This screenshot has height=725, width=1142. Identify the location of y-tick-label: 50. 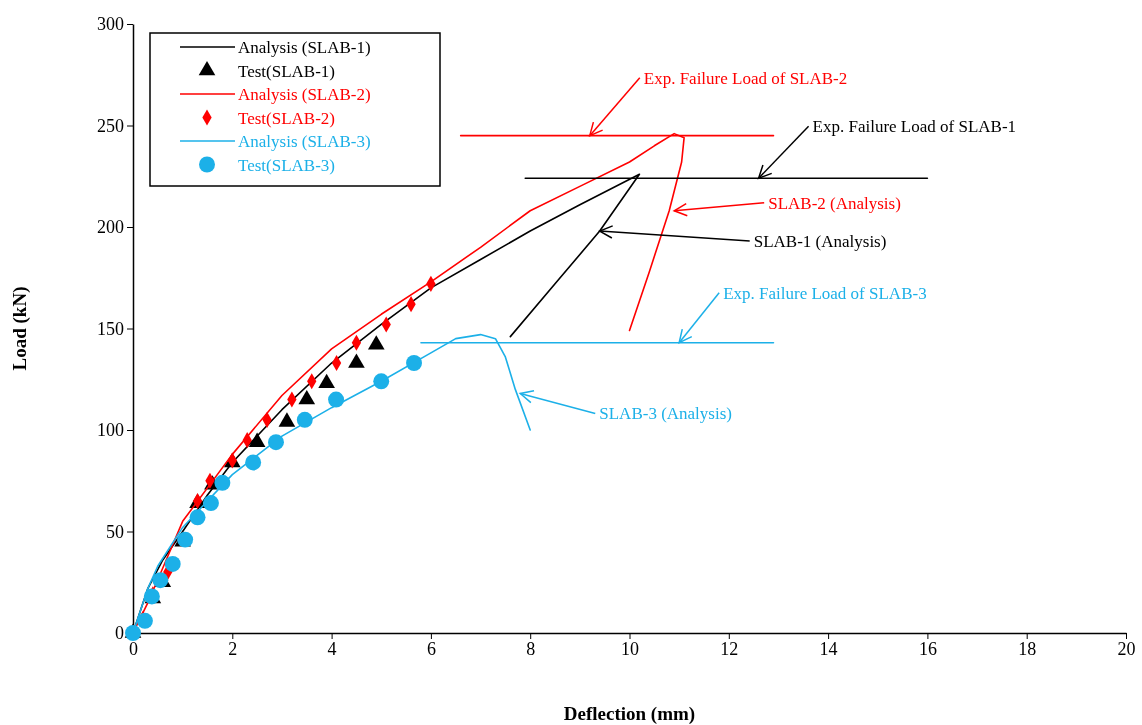
(115, 531).